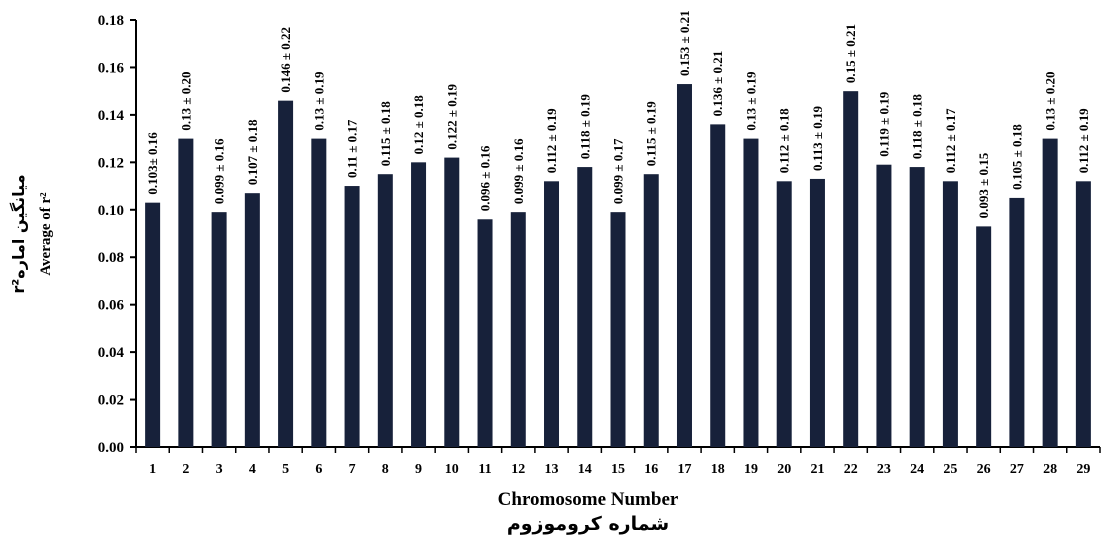 The width and height of the screenshot is (1114, 538). I want to click on y-tick-label: 0.04, so click(111, 353).